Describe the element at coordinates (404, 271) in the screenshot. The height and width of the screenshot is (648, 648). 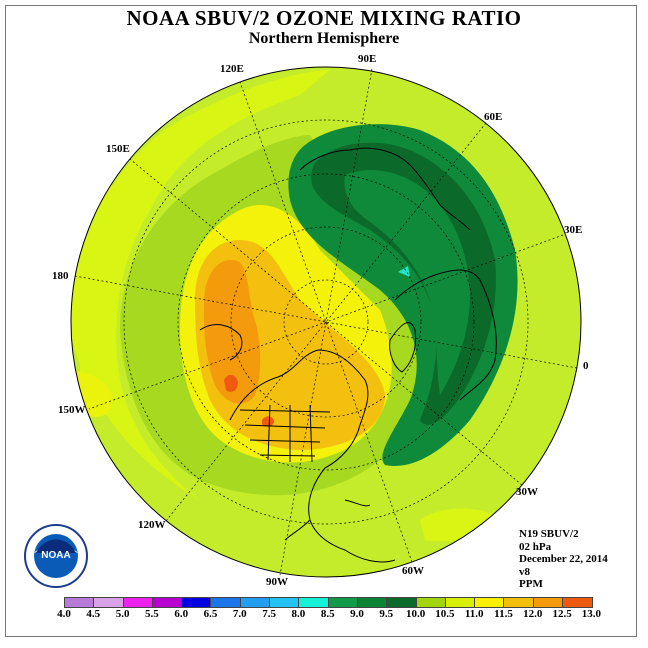
I see `field-teal-spot` at that location.